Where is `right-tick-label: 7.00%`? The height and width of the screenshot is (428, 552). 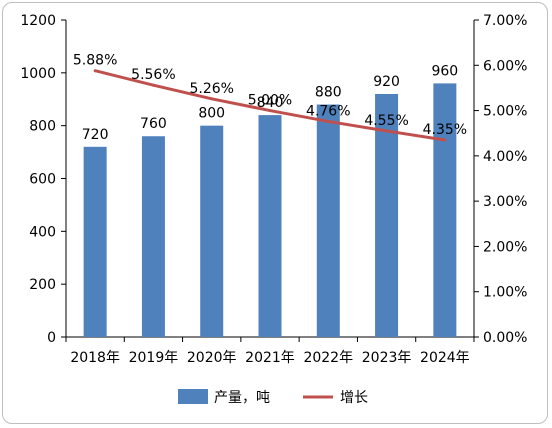
right-tick-label: 7.00% is located at coordinates (505, 21).